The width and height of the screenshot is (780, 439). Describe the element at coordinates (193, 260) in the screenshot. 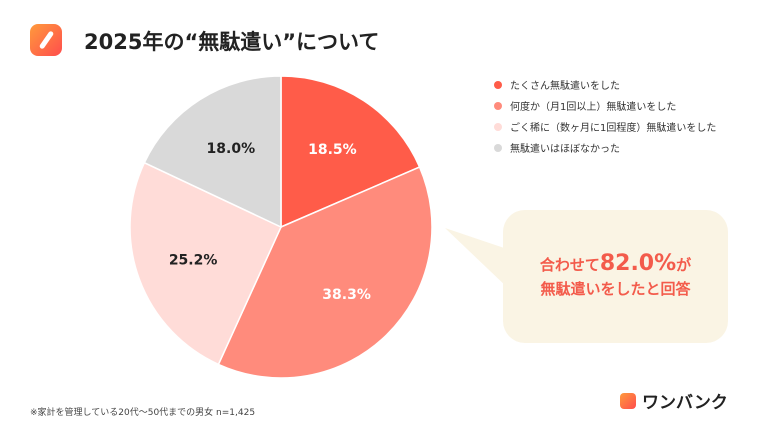

I see `slice-label: 25.2%` at that location.